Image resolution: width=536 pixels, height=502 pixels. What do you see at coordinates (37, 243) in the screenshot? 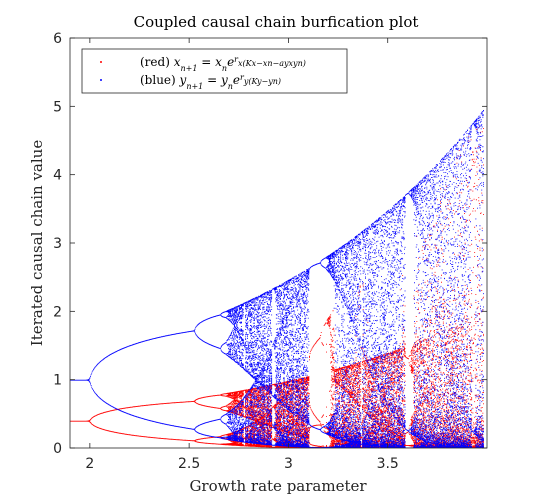
I see `y-axis-label: Iterated causal chain value` at bounding box center [37, 243].